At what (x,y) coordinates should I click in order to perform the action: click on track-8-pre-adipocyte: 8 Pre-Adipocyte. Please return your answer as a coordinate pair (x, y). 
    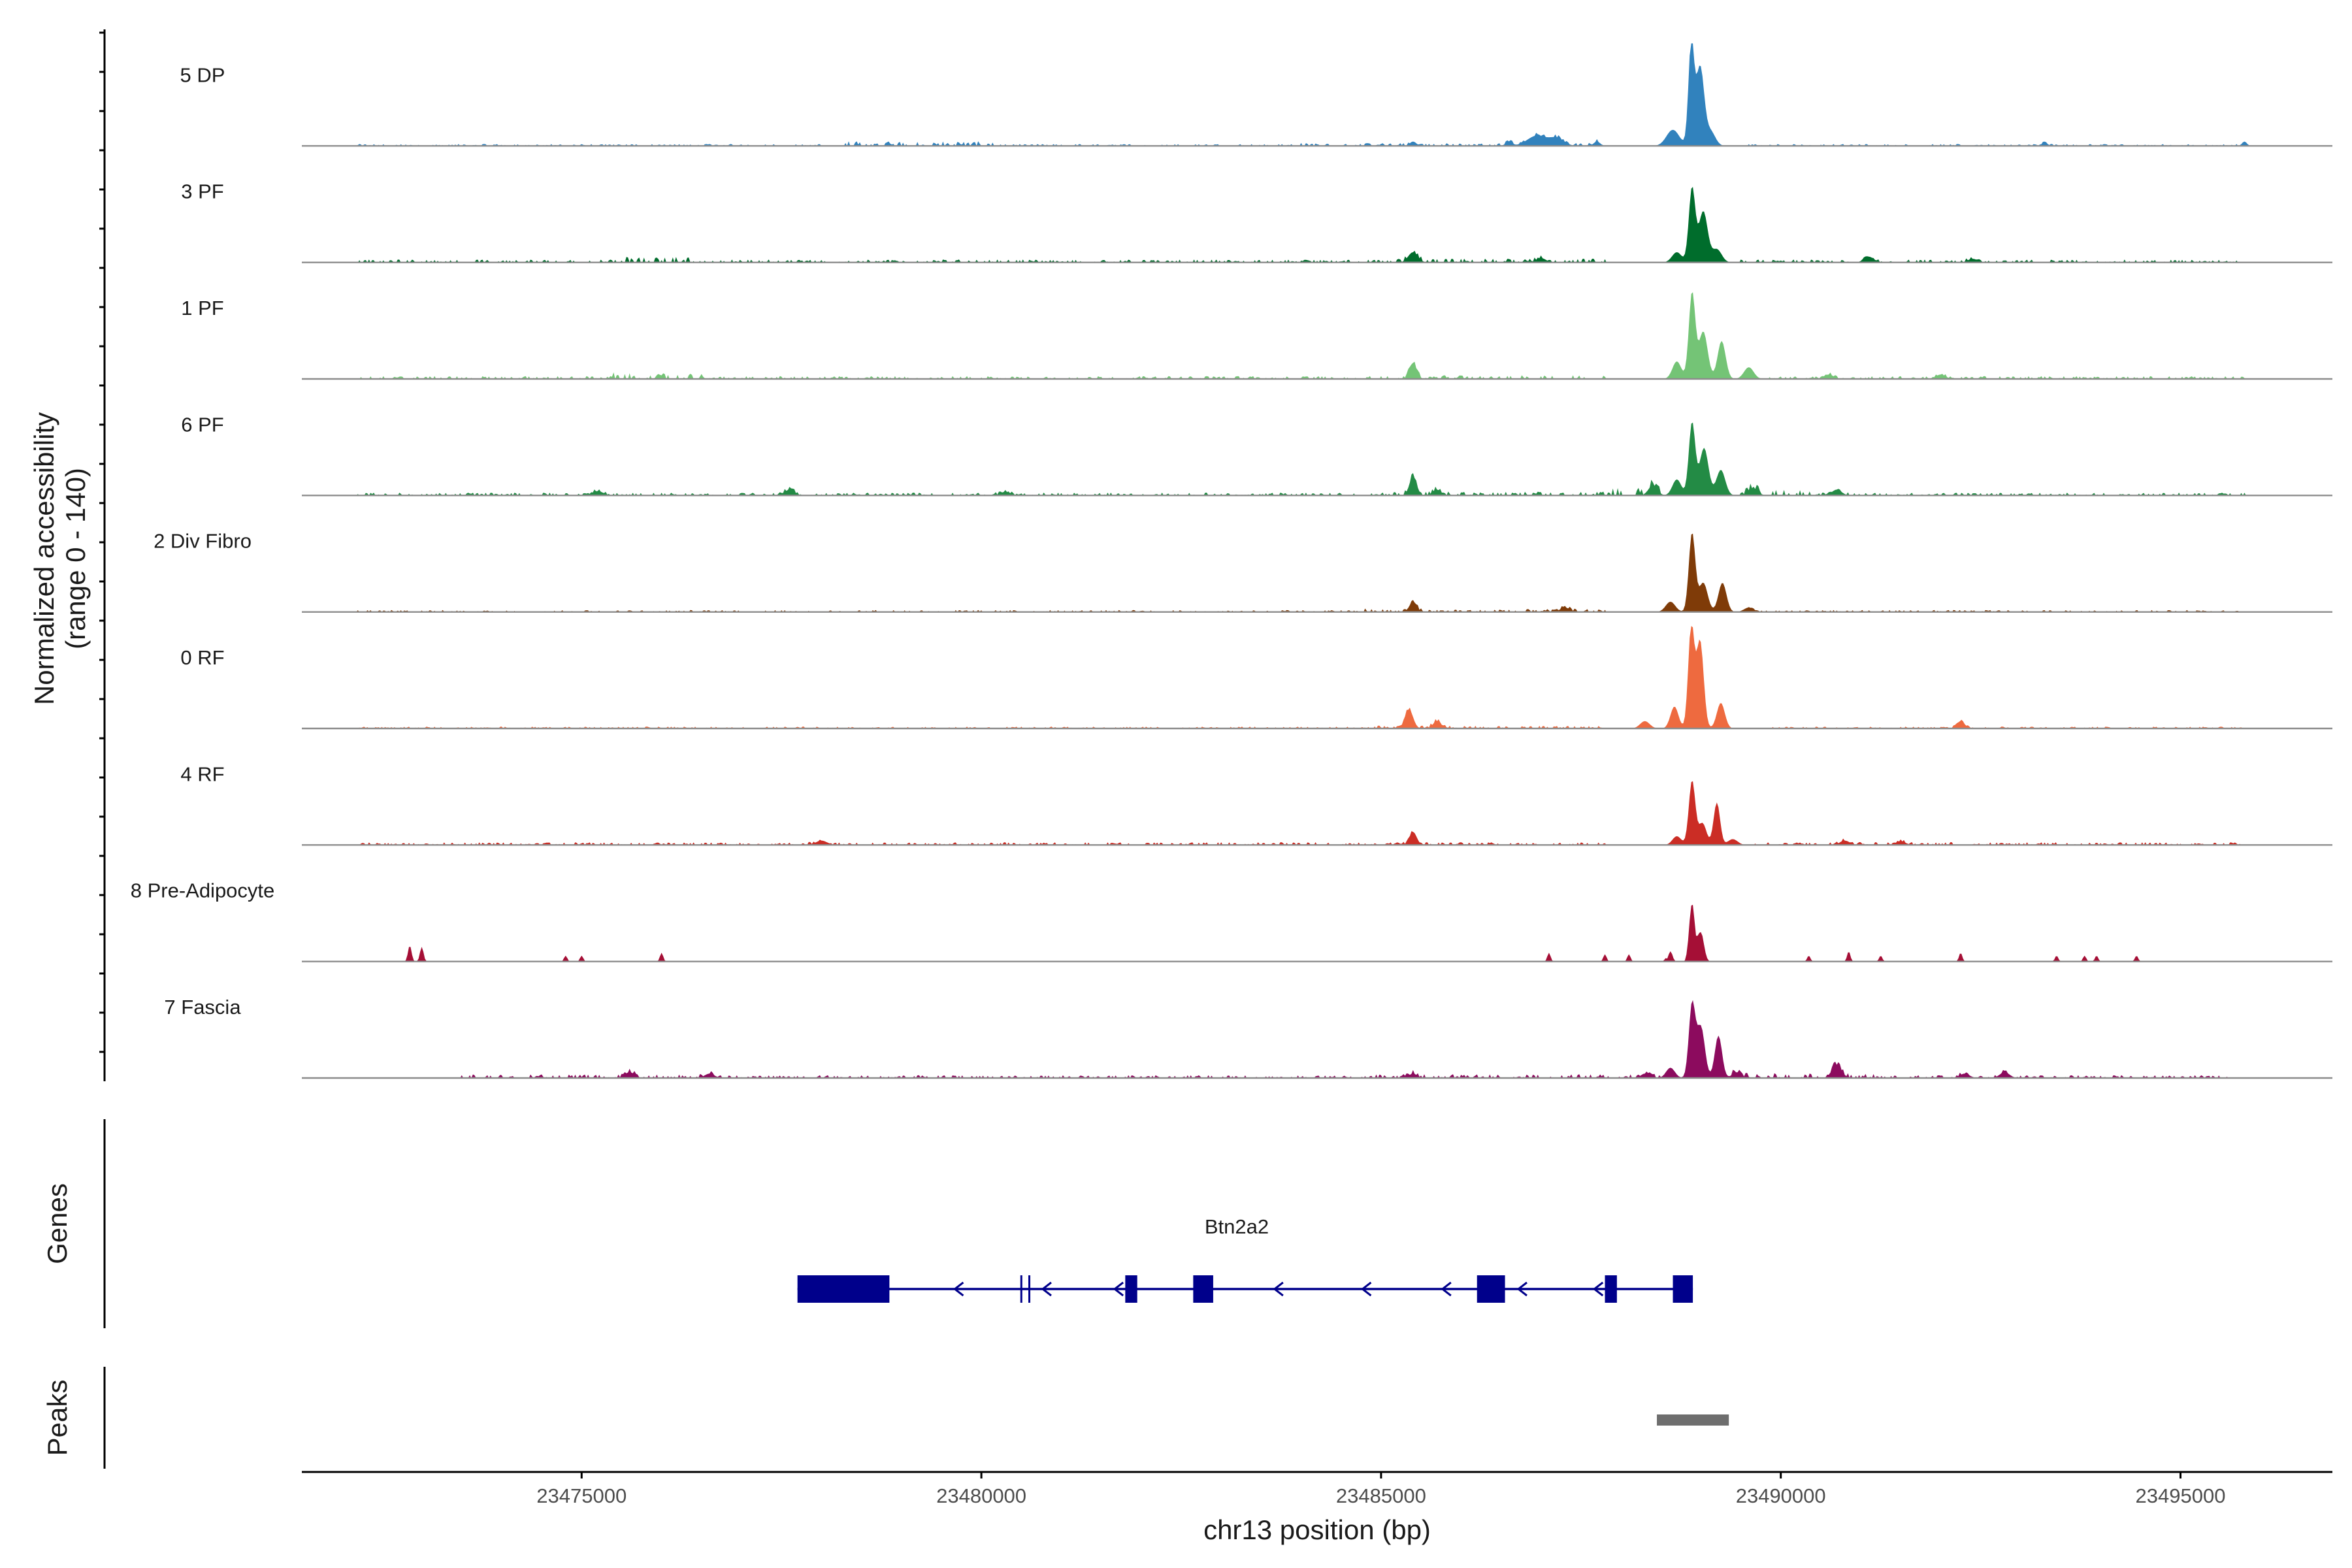
    Looking at the image, I should click on (1231, 920).